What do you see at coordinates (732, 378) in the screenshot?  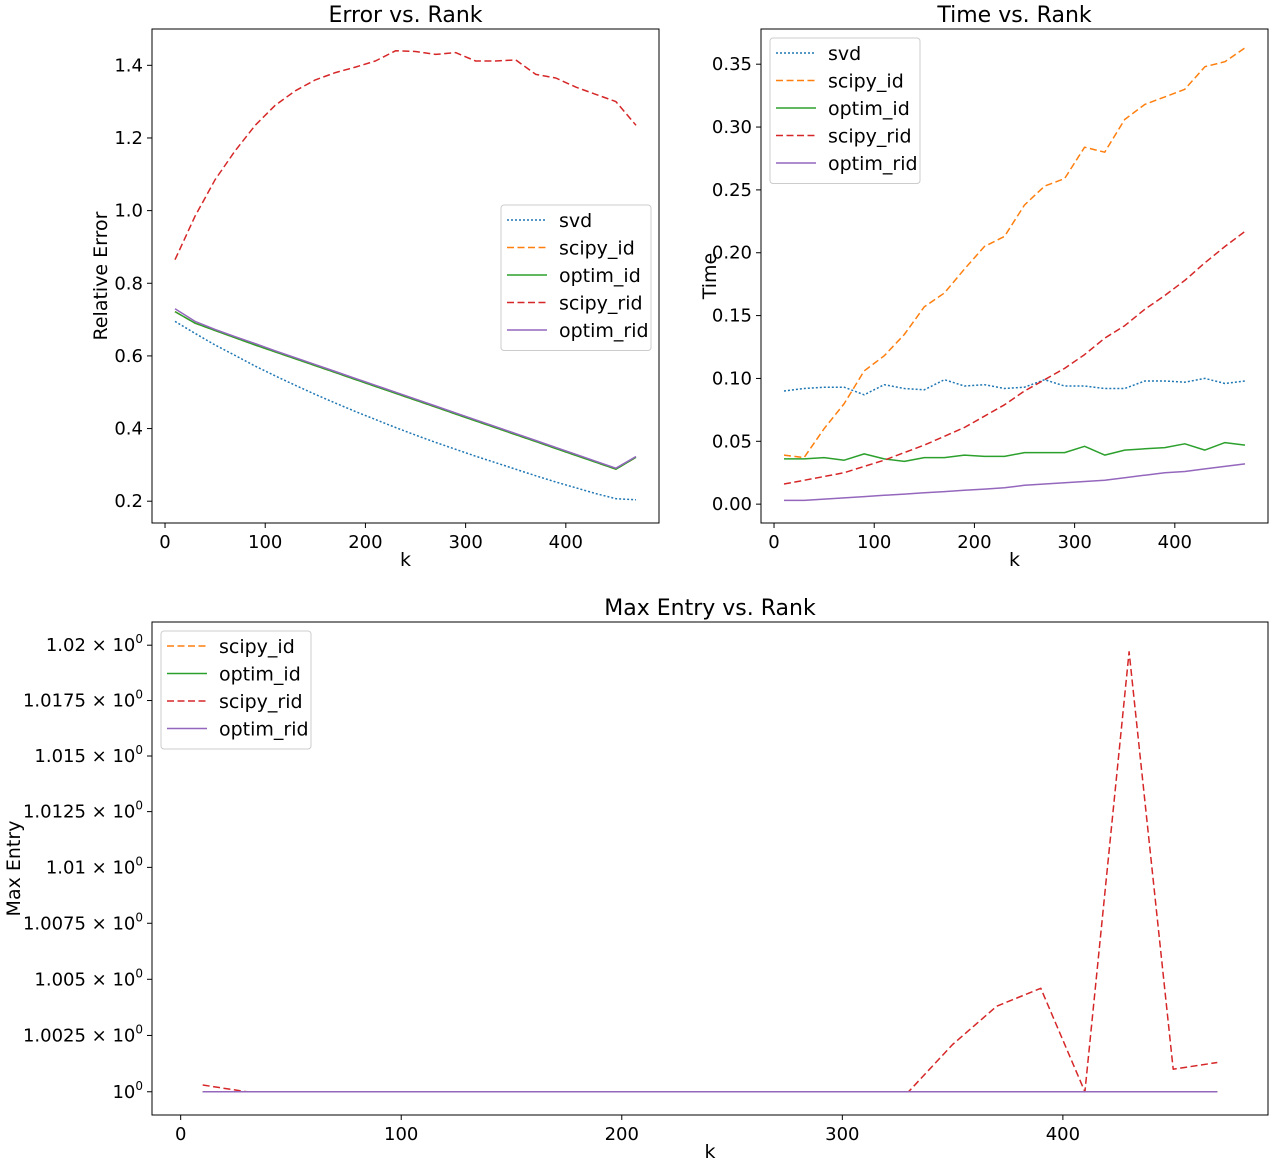 I see `y-tick-label: 0.10` at bounding box center [732, 378].